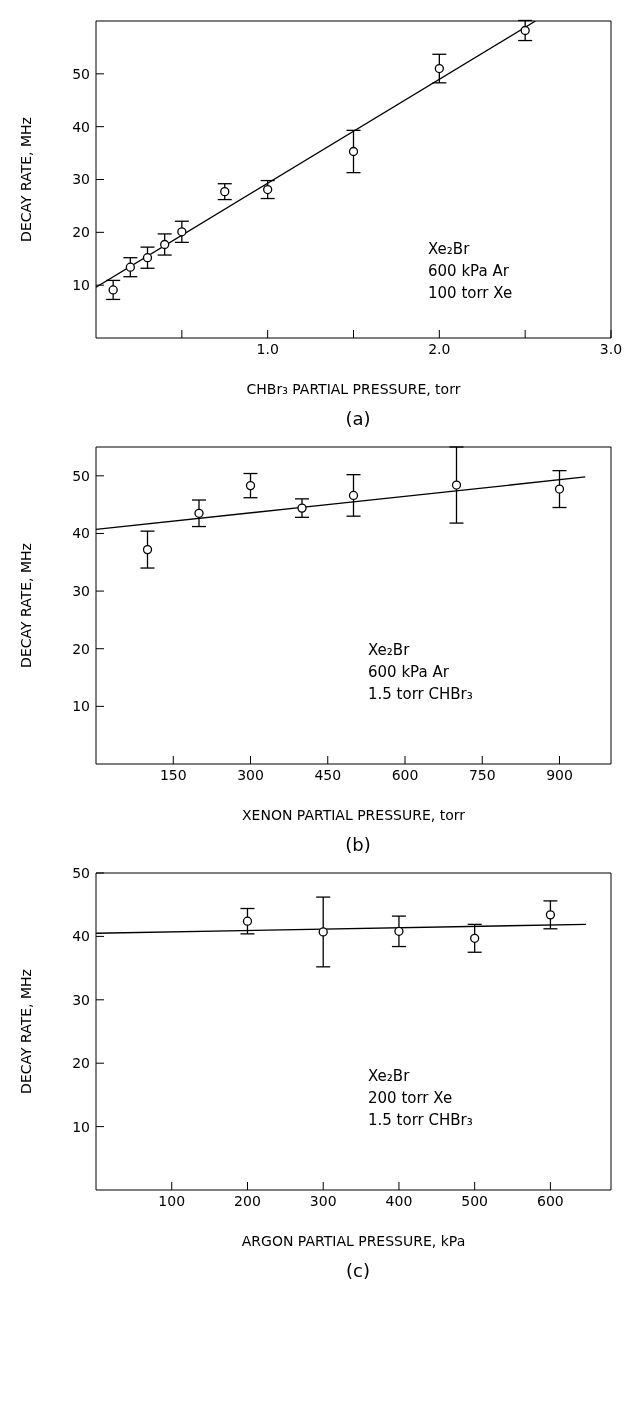 The height and width of the screenshot is (1415, 633). What do you see at coordinates (411, 1098) in the screenshot?
I see `annotation: 200 torr Xe` at bounding box center [411, 1098].